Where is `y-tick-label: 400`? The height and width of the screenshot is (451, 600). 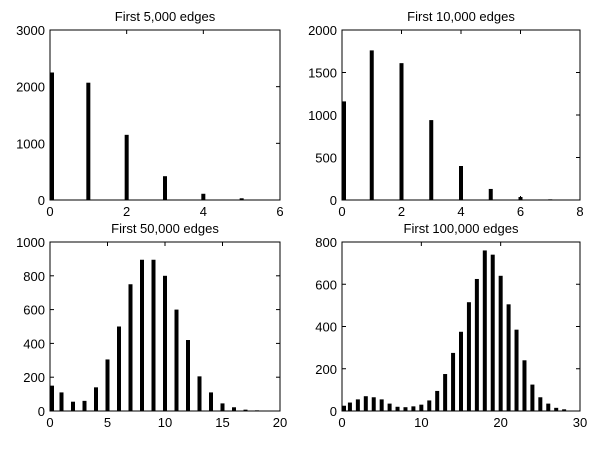
y-tick-label: 400 is located at coordinates (326, 327).